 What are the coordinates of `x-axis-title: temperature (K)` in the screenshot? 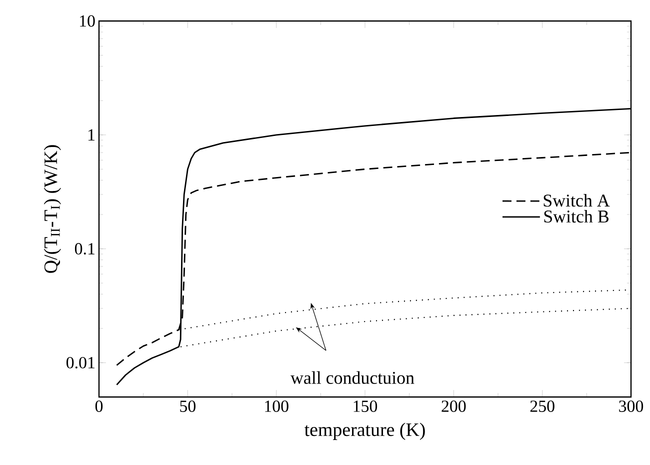 It's located at (364, 431).